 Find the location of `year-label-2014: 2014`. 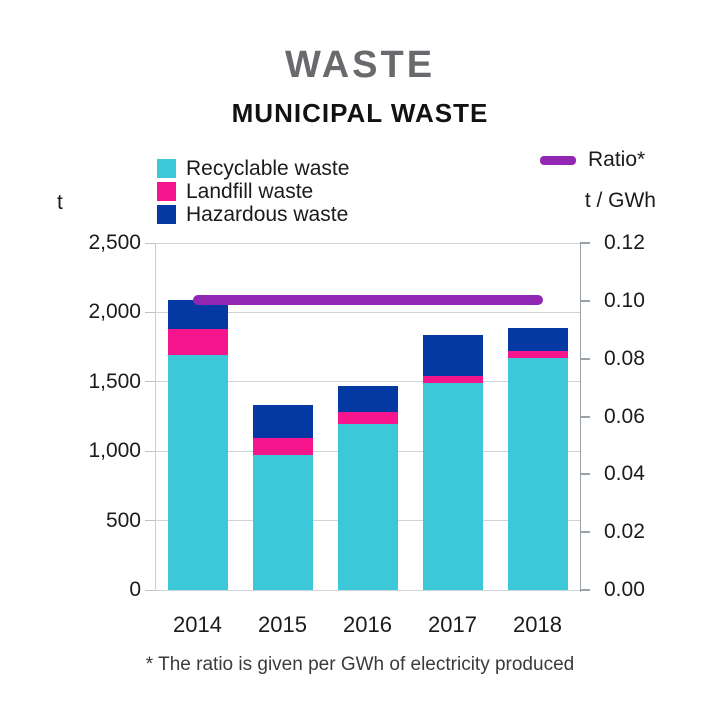

year-label-2014: 2014 is located at coordinates (197, 624).